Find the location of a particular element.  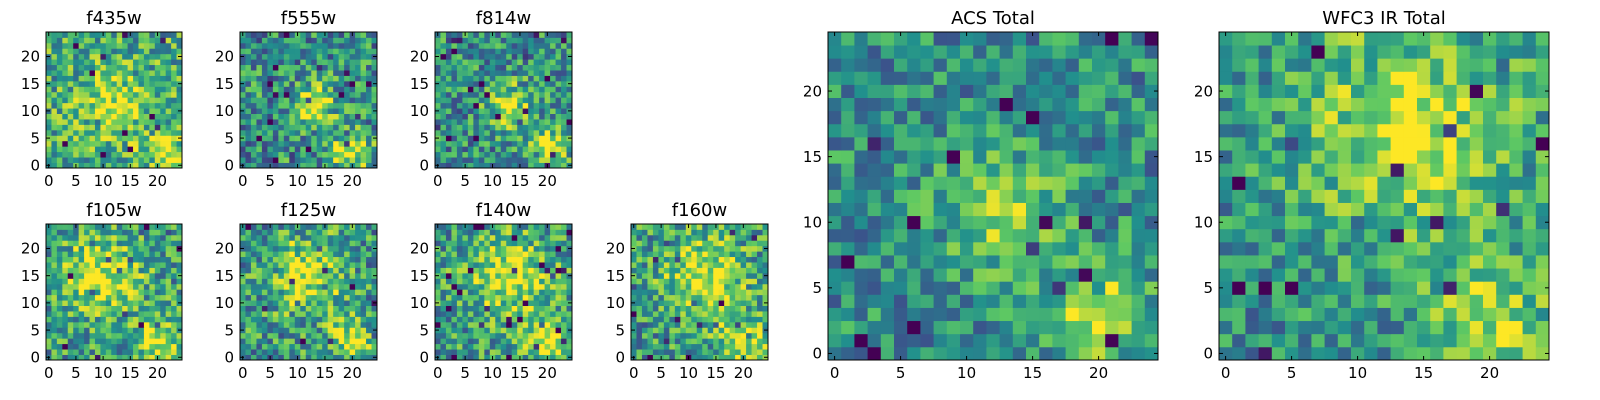

x-tick-label: 10 is located at coordinates (297, 181).